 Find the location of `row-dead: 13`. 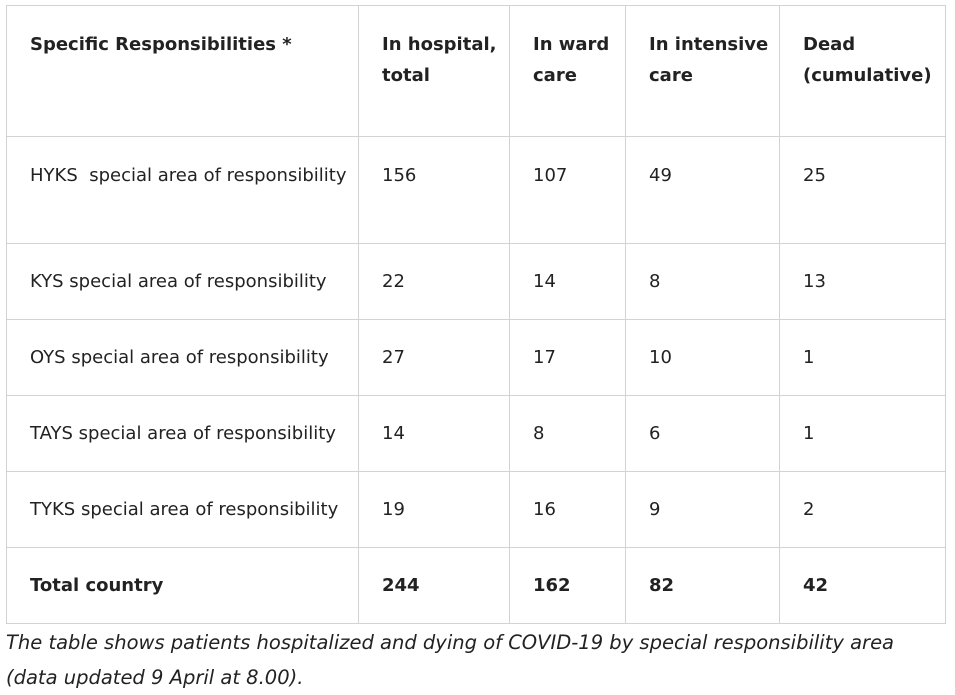

row-dead: 13 is located at coordinates (862, 281).